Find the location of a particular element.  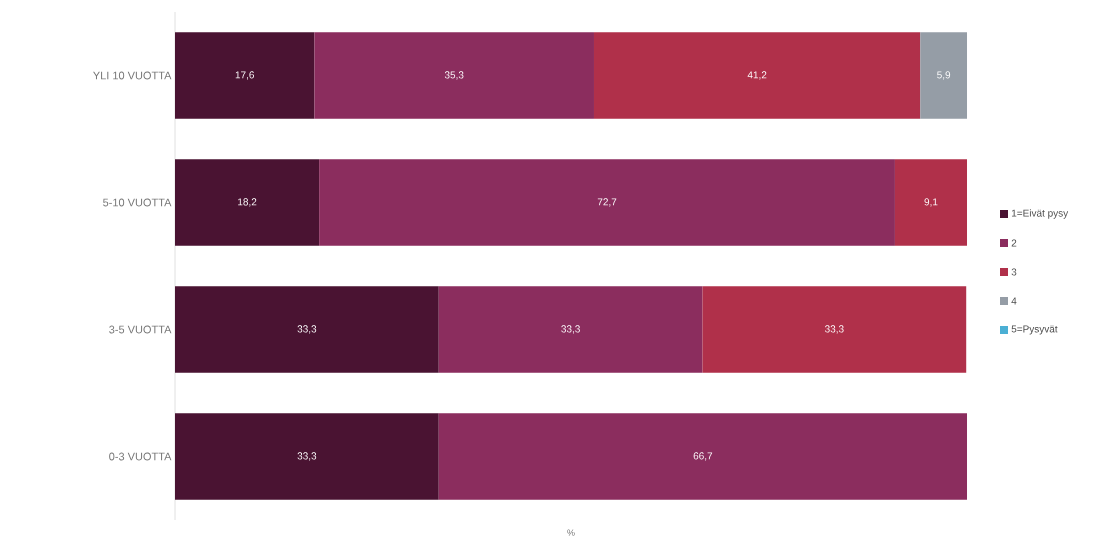

data-label: 17,6 is located at coordinates (244, 75).